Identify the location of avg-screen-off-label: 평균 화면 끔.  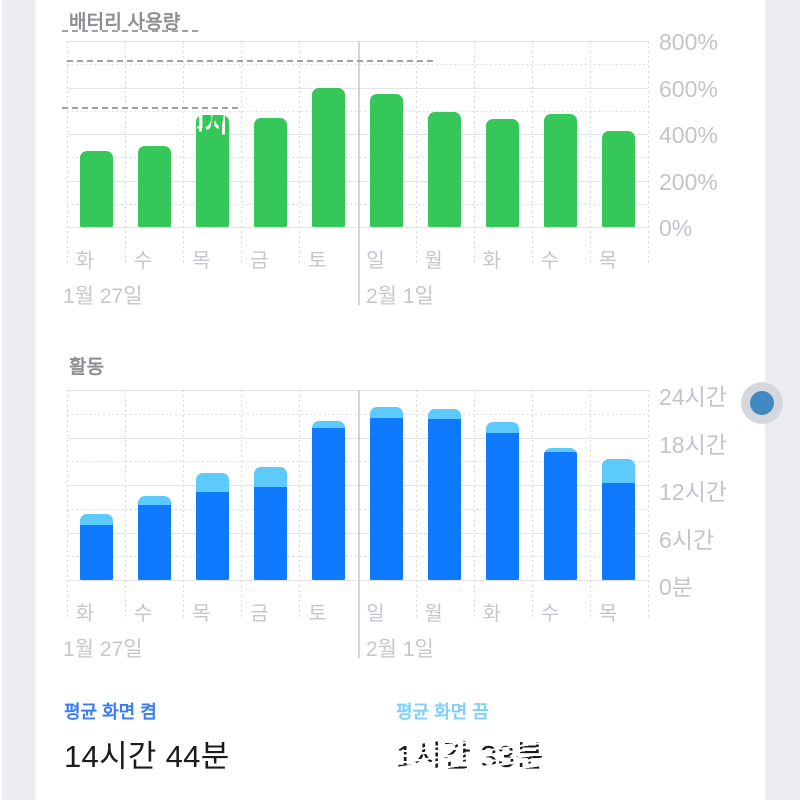
(442, 712).